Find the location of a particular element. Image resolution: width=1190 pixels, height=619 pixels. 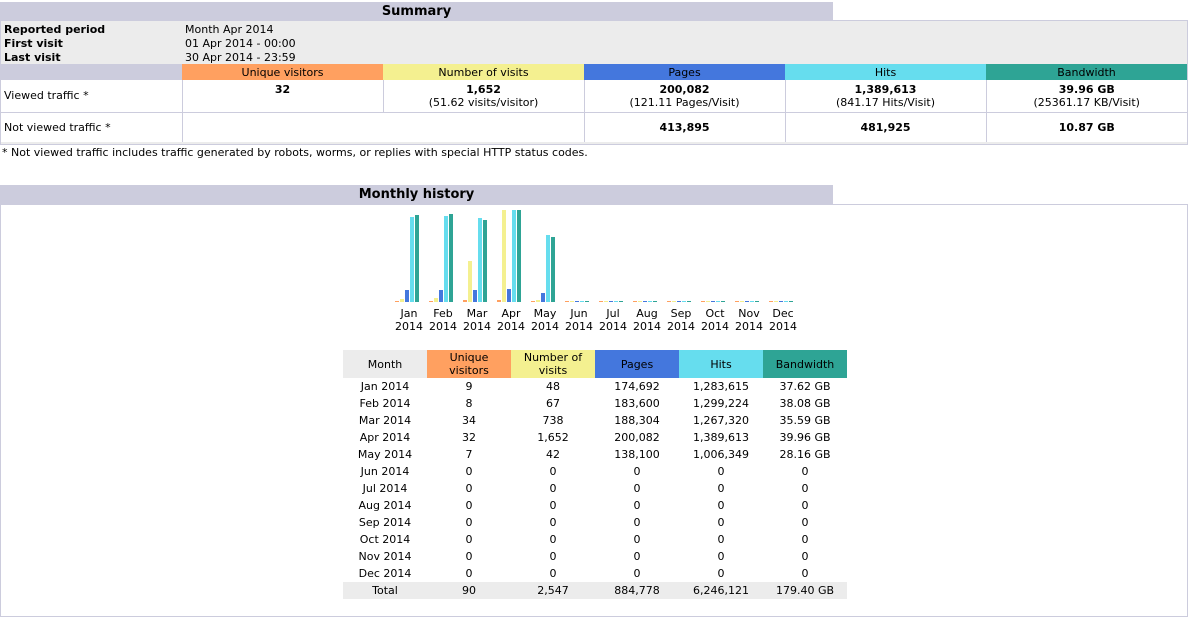

bar-visits-jan is located at coordinates (402, 300).